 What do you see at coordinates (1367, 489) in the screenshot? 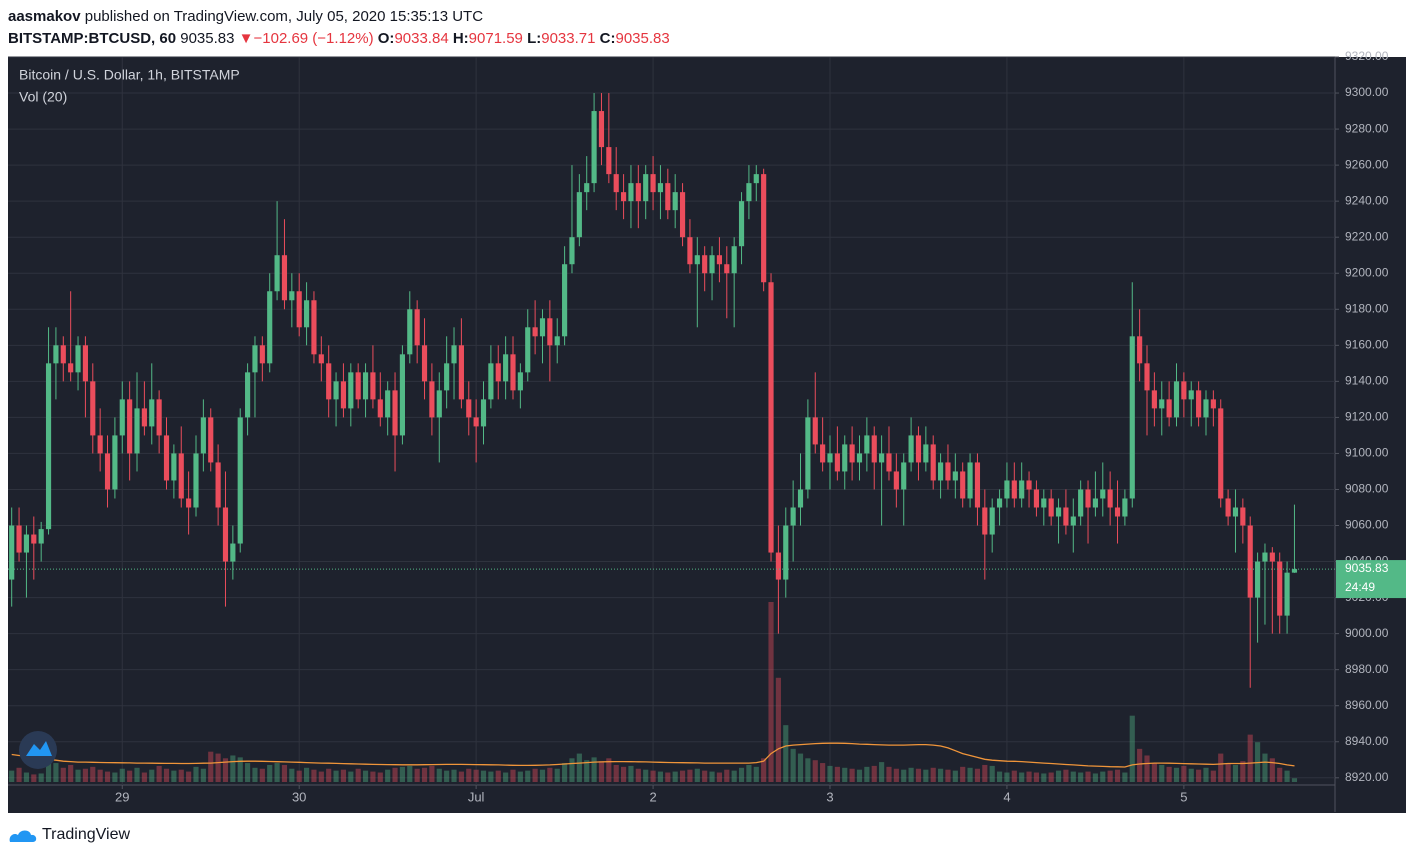
I see `y-tick-label: 9080.00` at bounding box center [1367, 489].